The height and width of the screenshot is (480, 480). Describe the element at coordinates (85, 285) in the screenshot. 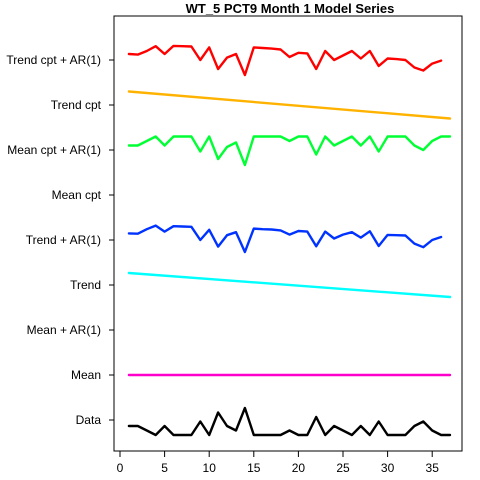

I see `row-label-trend: Trend` at that location.